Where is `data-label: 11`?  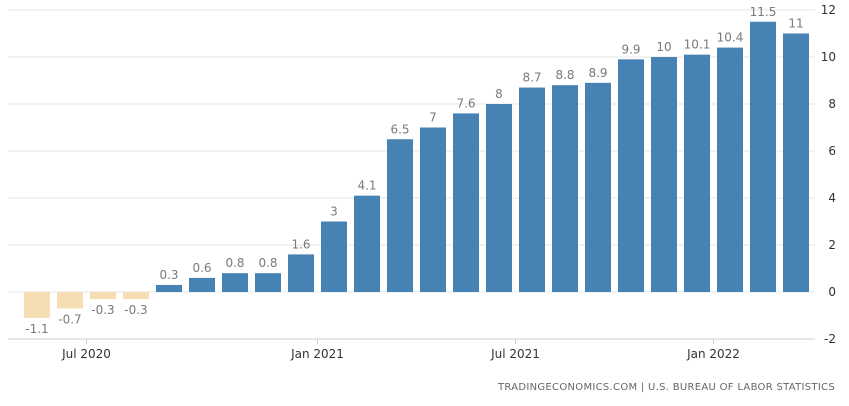 data-label: 11 is located at coordinates (795, 24).